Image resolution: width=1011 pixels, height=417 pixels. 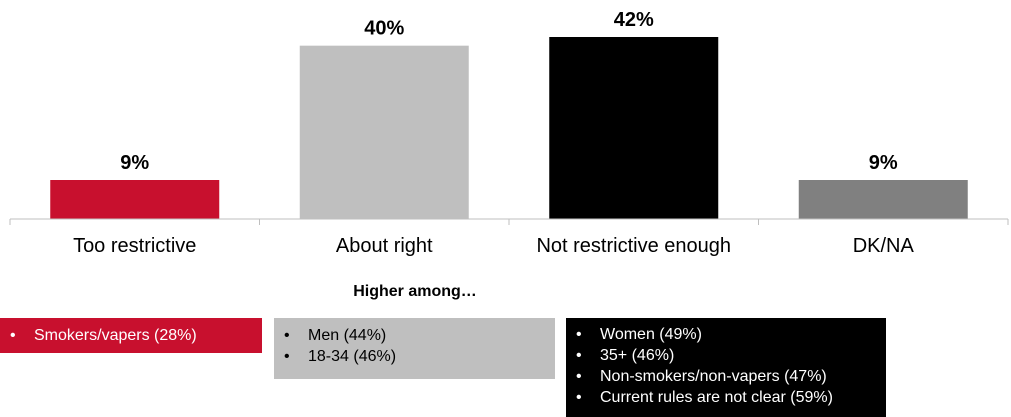 What do you see at coordinates (414, 335) in the screenshot?
I see `callout-item: • Men (44%)` at bounding box center [414, 335].